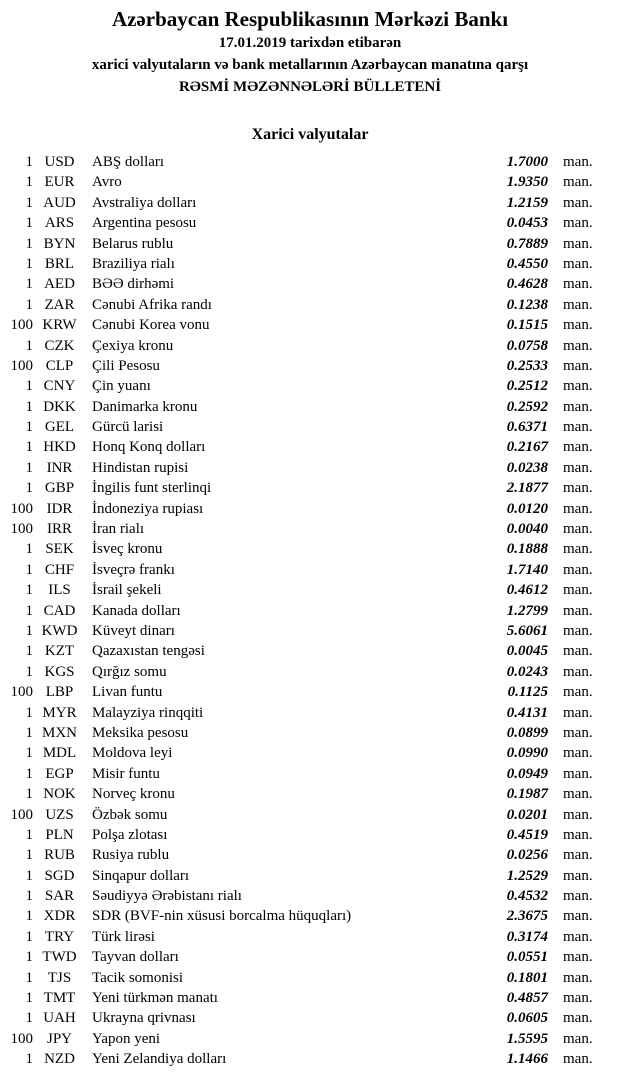 The image size is (620, 1073). I want to click on currency-name: Sinqapur dolları, so click(141, 875).